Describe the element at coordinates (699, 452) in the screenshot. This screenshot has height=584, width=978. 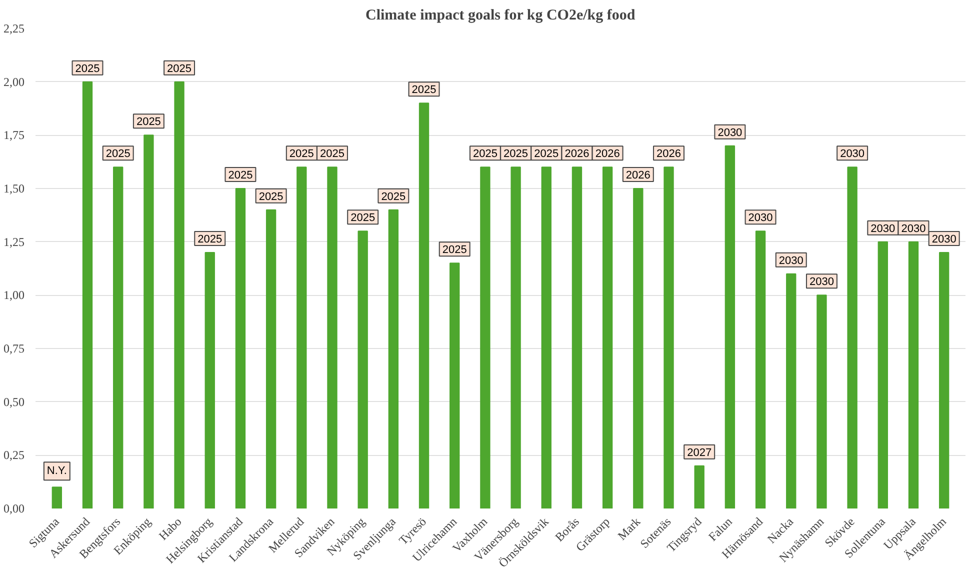
I see `annotation: 2027` at that location.